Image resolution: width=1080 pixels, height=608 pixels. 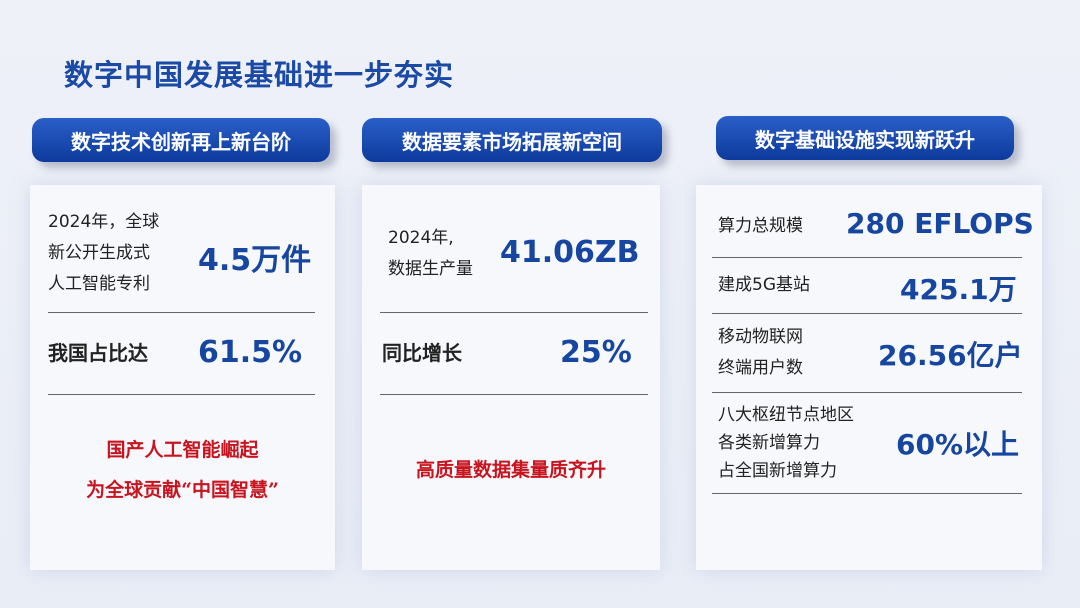 I want to click on stat-value: 41.06ZB, so click(x=570, y=252).